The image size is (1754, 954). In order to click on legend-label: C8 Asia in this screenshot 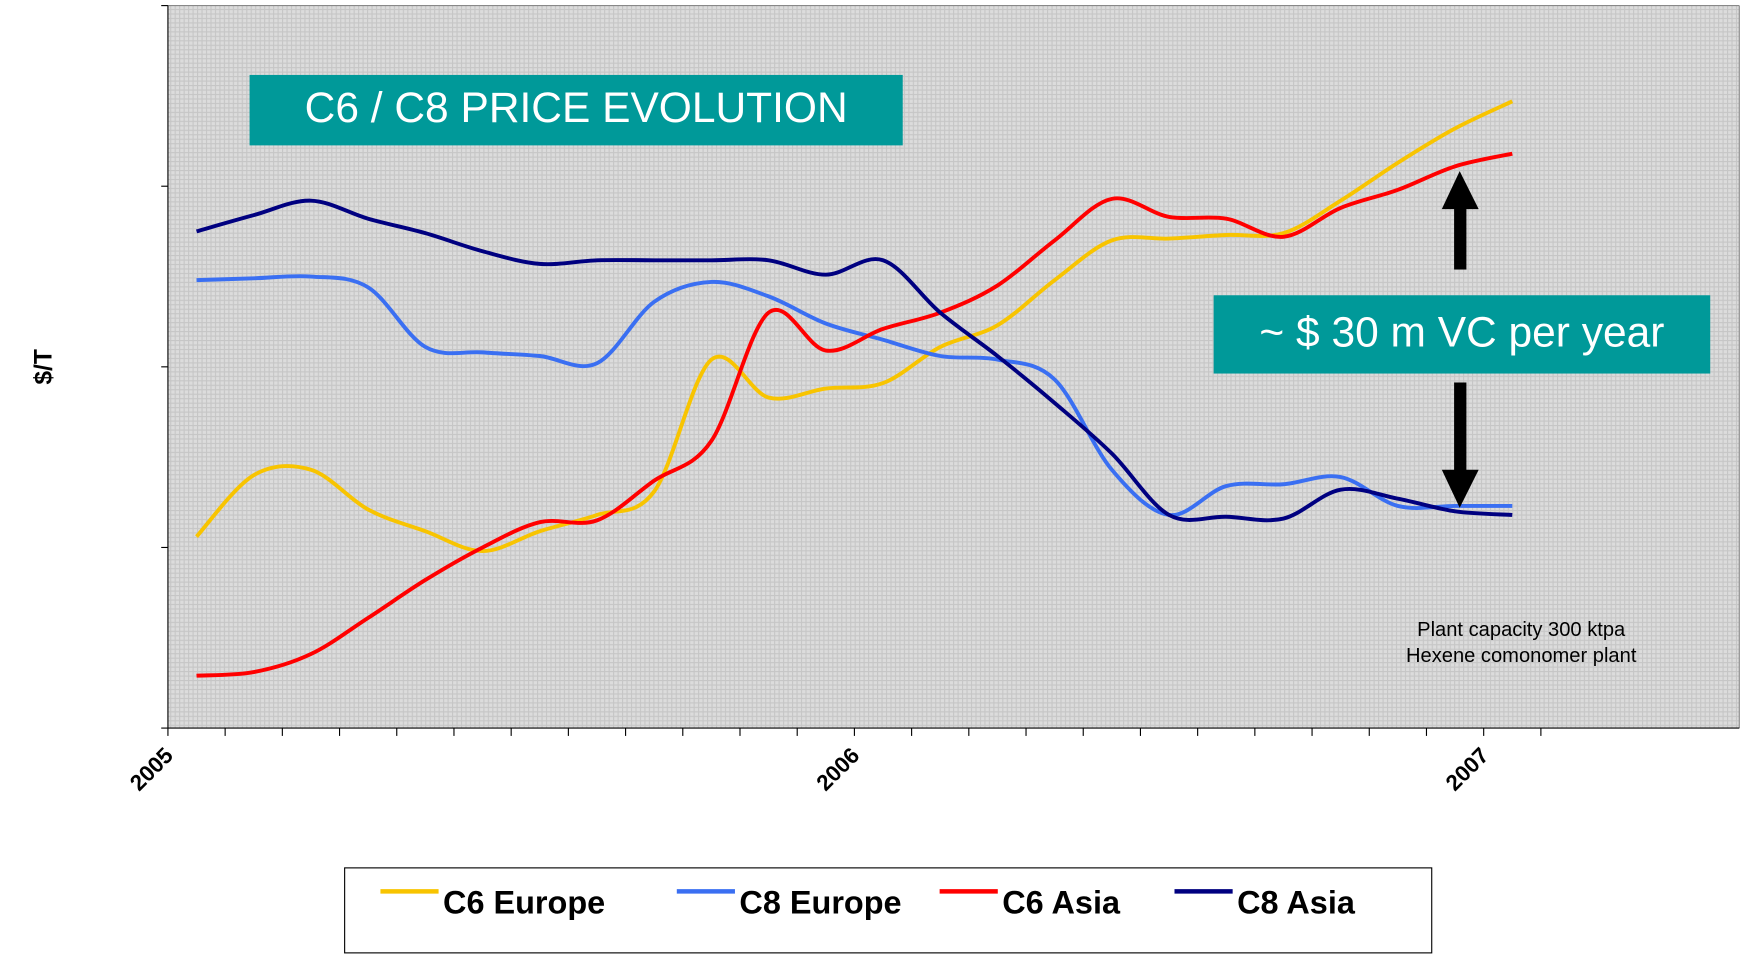, I will do `click(1296, 902)`.